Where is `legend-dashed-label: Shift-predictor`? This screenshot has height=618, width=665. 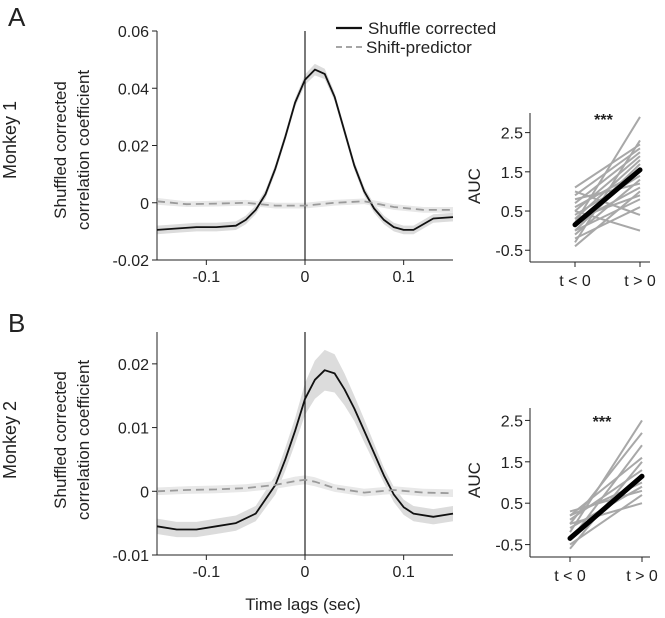 legend-dashed-label: Shift-predictor is located at coordinates (419, 47).